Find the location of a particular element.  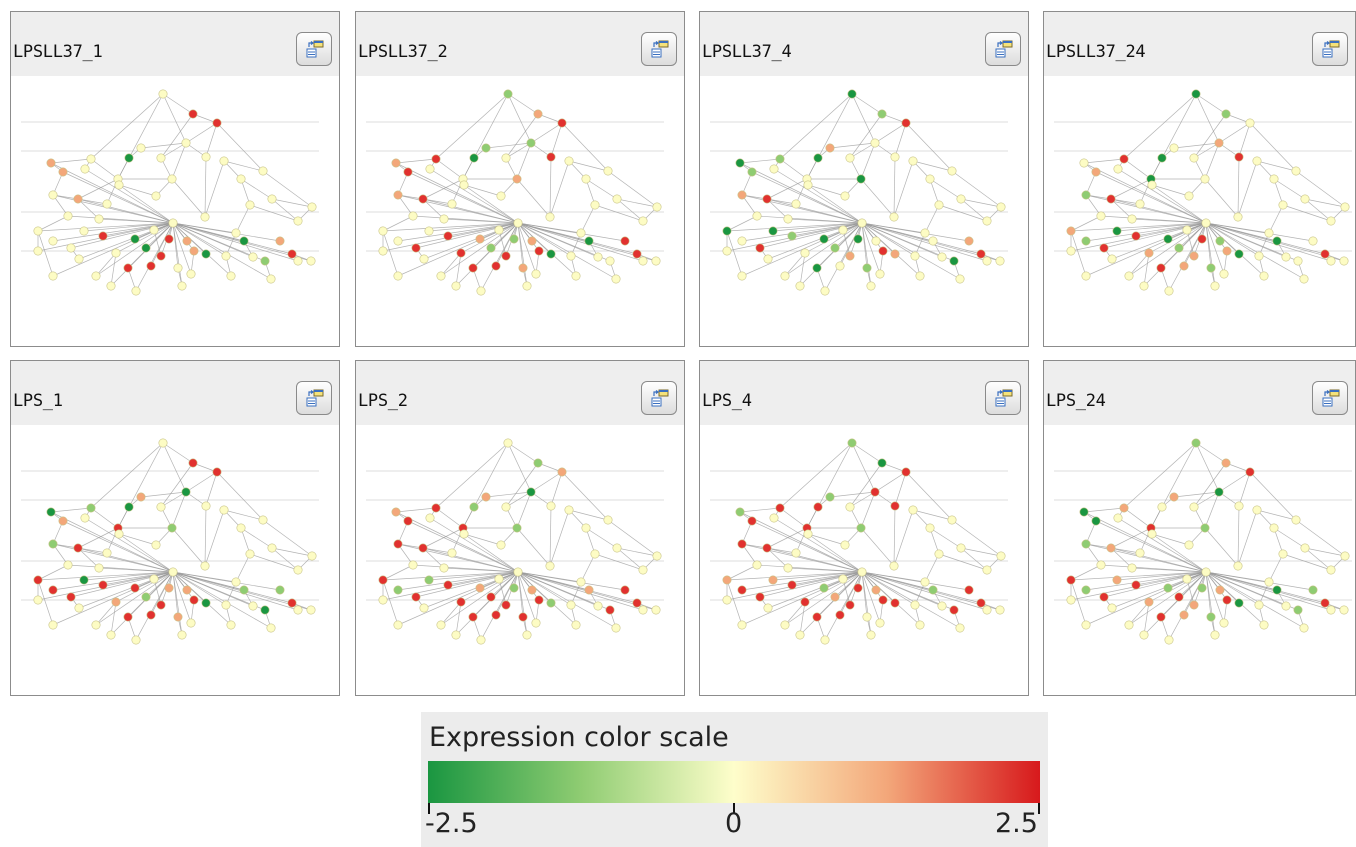

network-panel: LPS_24 is located at coordinates (1199, 528).